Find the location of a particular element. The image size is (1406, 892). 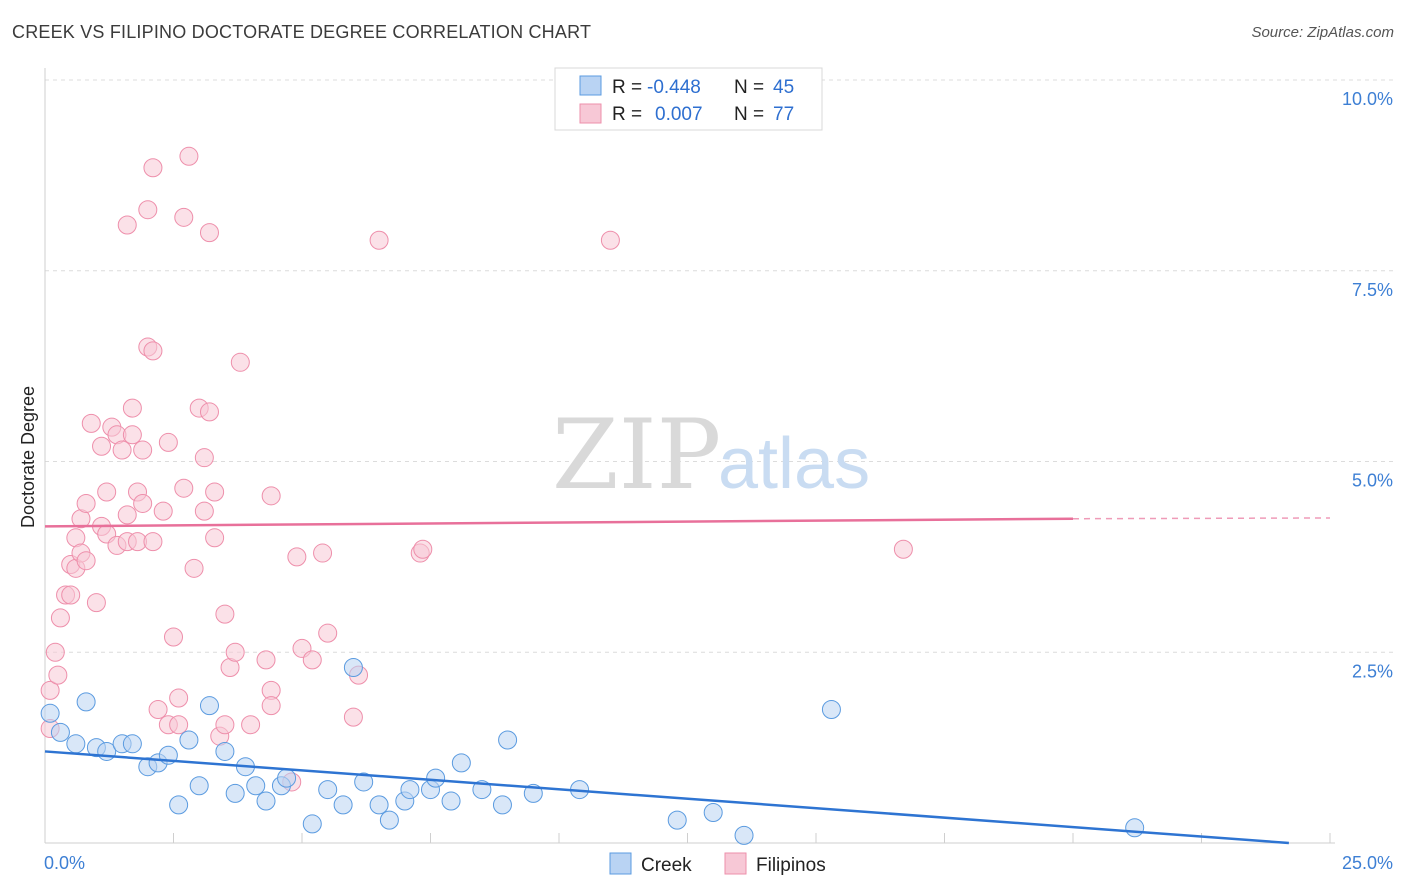

bottom-legend-filipinos: Filipinos is located at coordinates (791, 865).